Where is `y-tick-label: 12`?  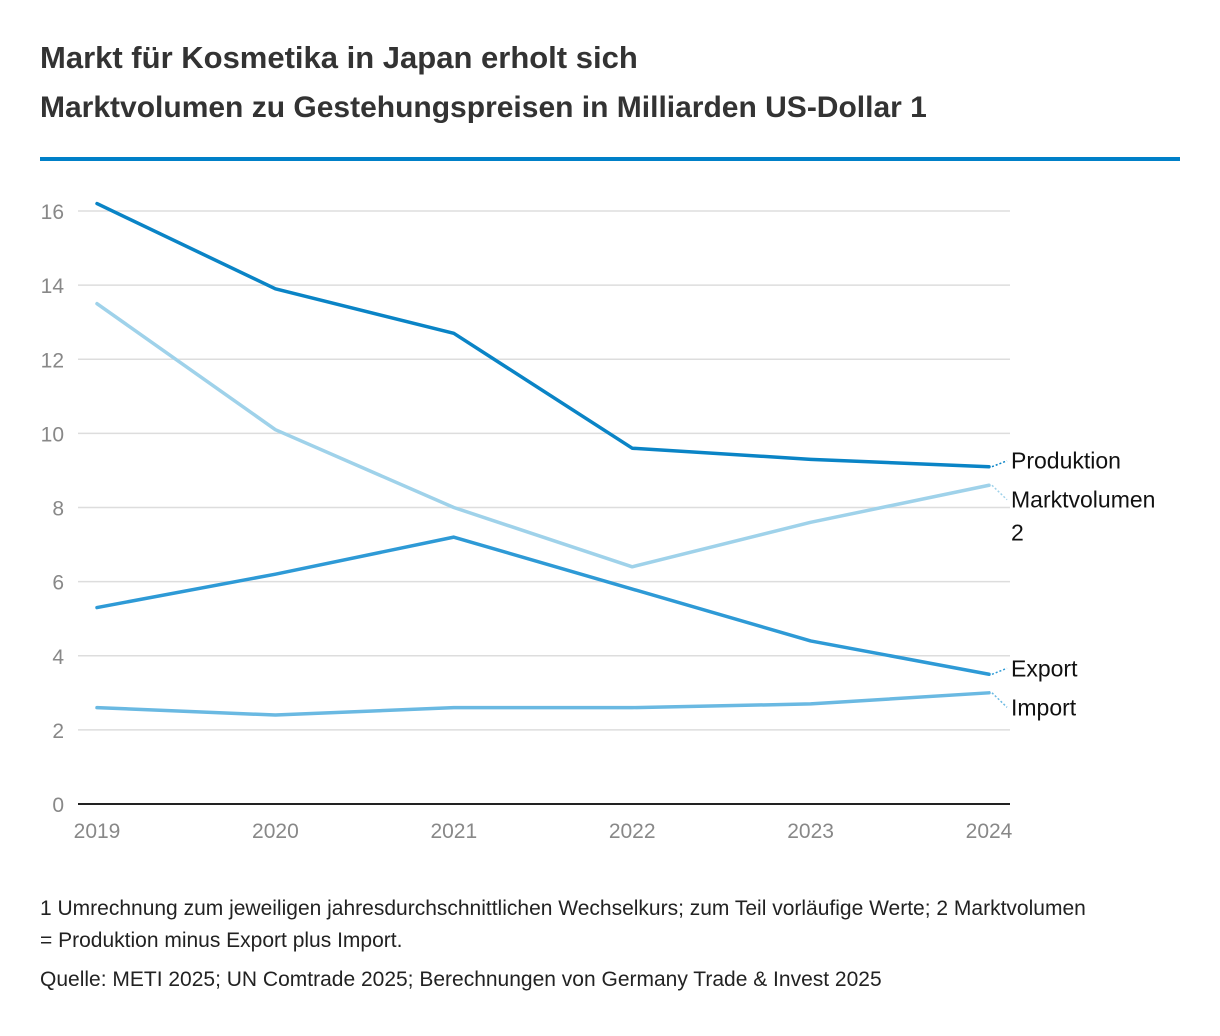 y-tick-label: 12 is located at coordinates (52, 360).